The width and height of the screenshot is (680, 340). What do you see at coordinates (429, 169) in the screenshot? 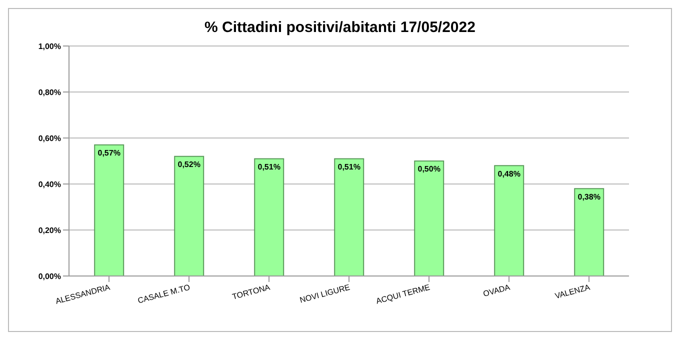
I see `data-label: 0,50%` at bounding box center [429, 169].